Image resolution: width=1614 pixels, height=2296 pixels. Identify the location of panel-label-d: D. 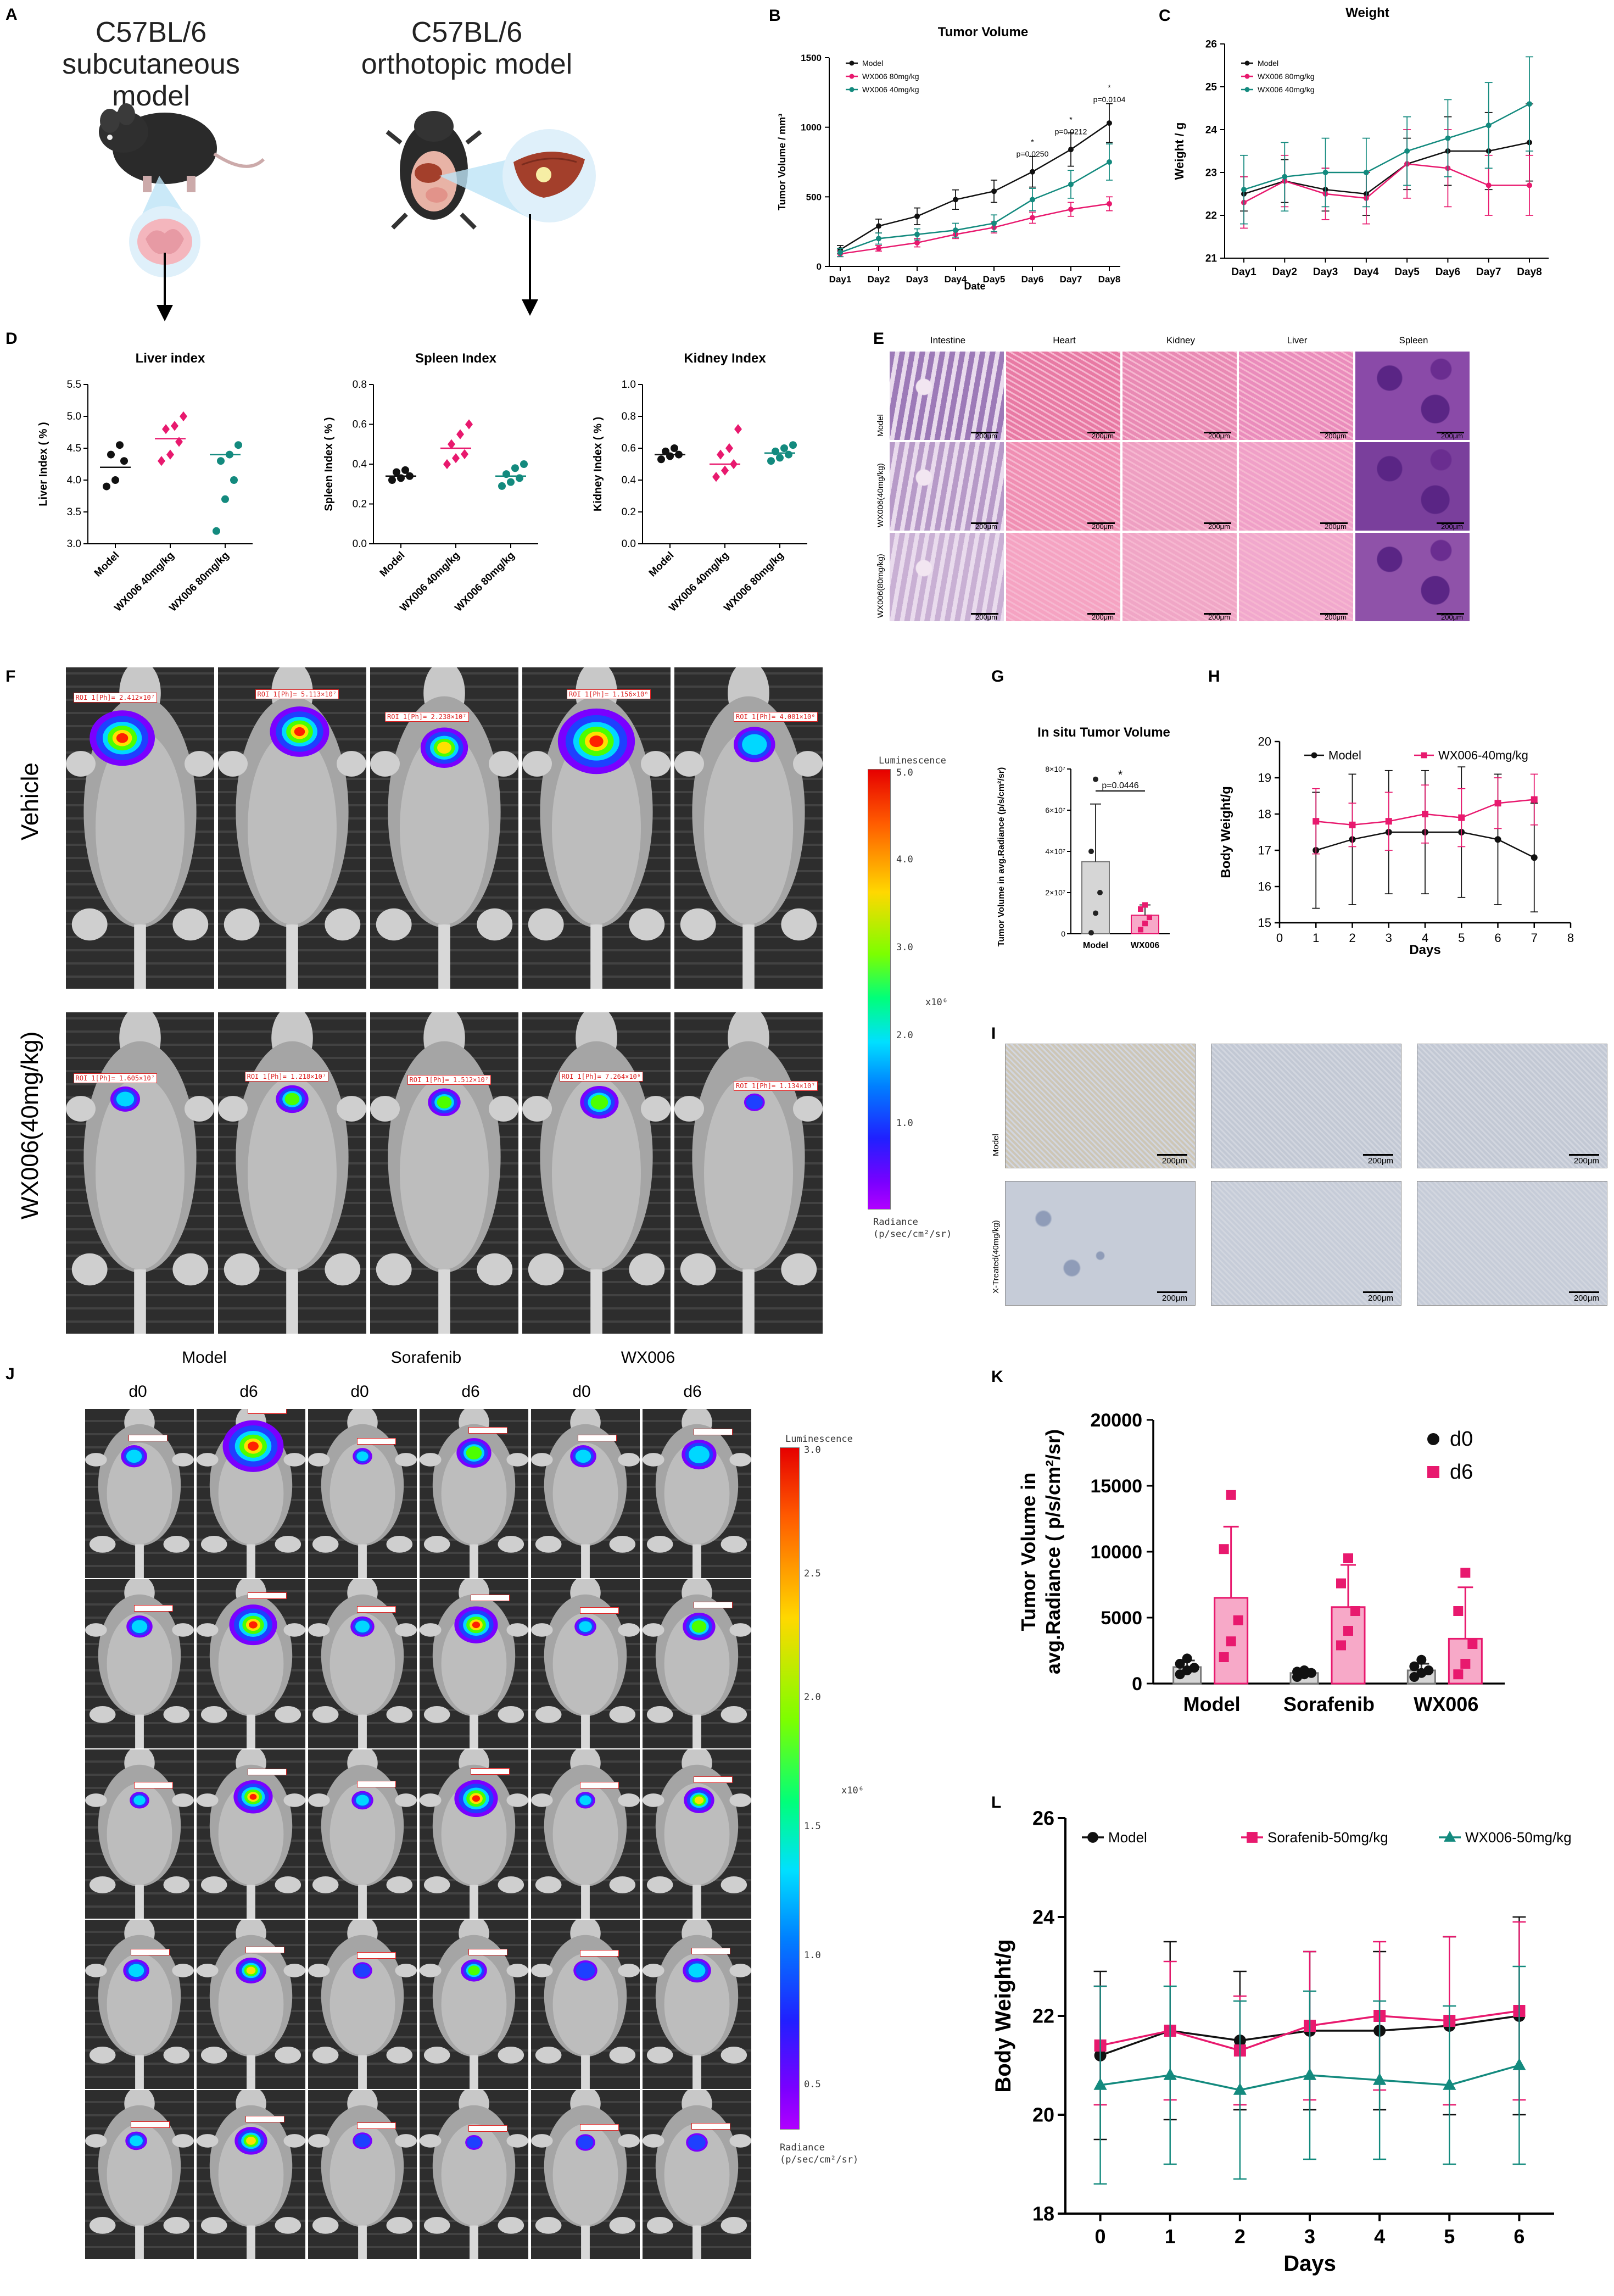
(11, 339).